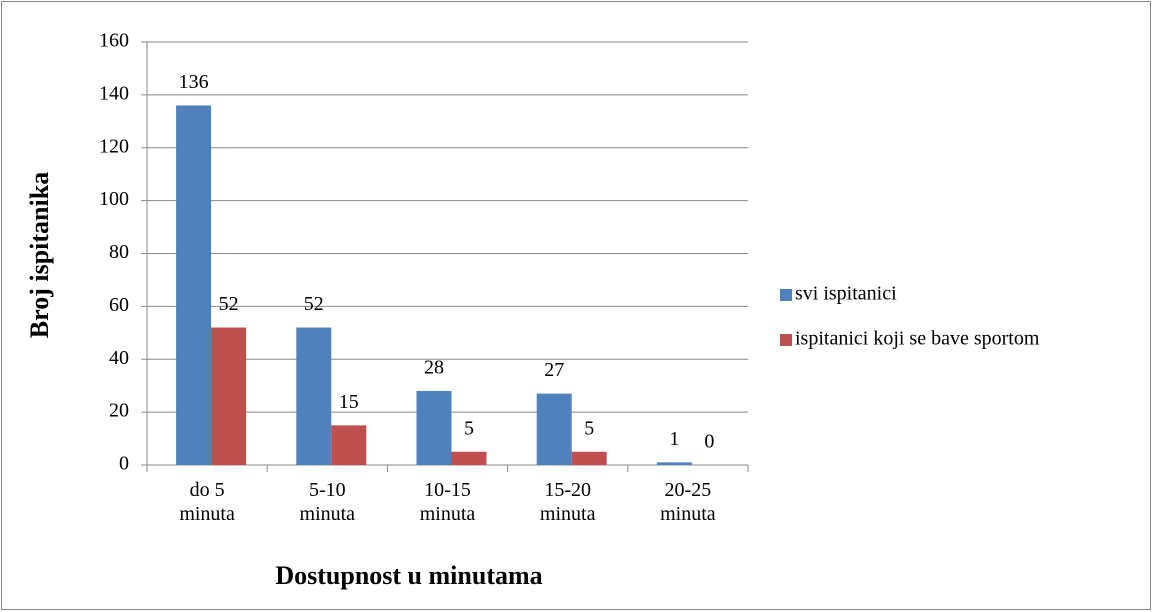 The image size is (1153, 612). What do you see at coordinates (554, 370) in the screenshot?
I see `data-label: 27` at bounding box center [554, 370].